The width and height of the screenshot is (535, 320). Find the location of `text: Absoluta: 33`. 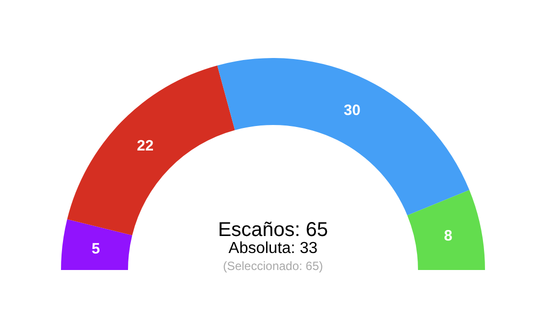

text: Absoluta: 33 is located at coordinates (273, 248).